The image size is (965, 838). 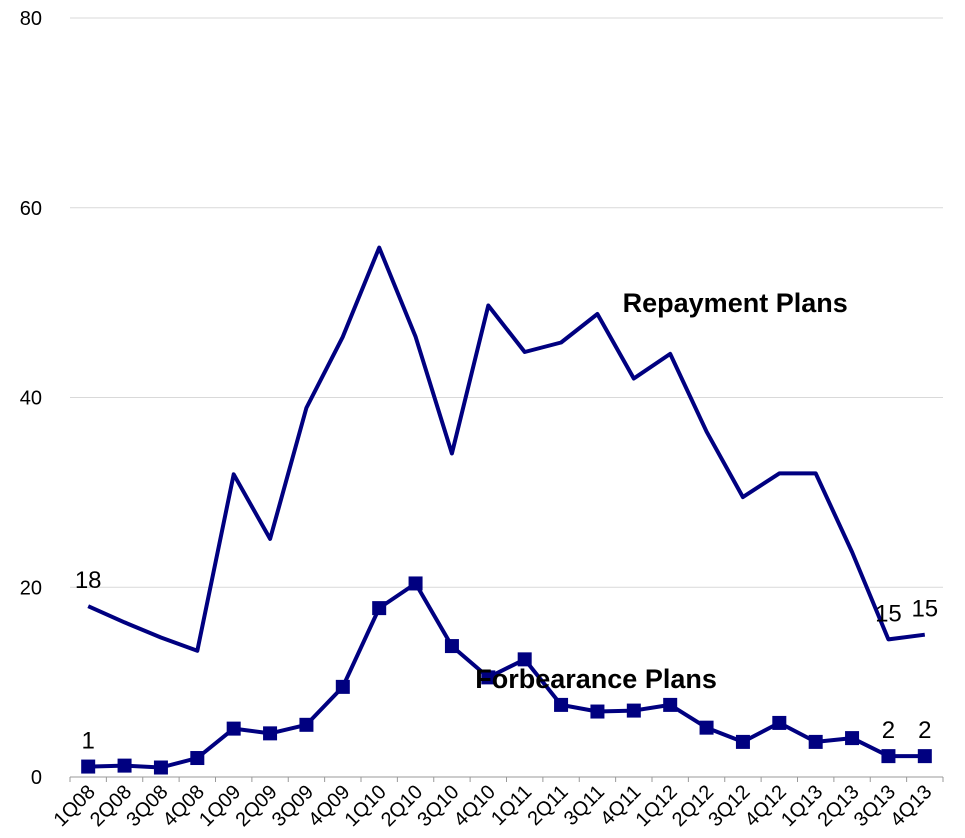 What do you see at coordinates (31, 209) in the screenshot?
I see `y-tick-label: 60` at bounding box center [31, 209].